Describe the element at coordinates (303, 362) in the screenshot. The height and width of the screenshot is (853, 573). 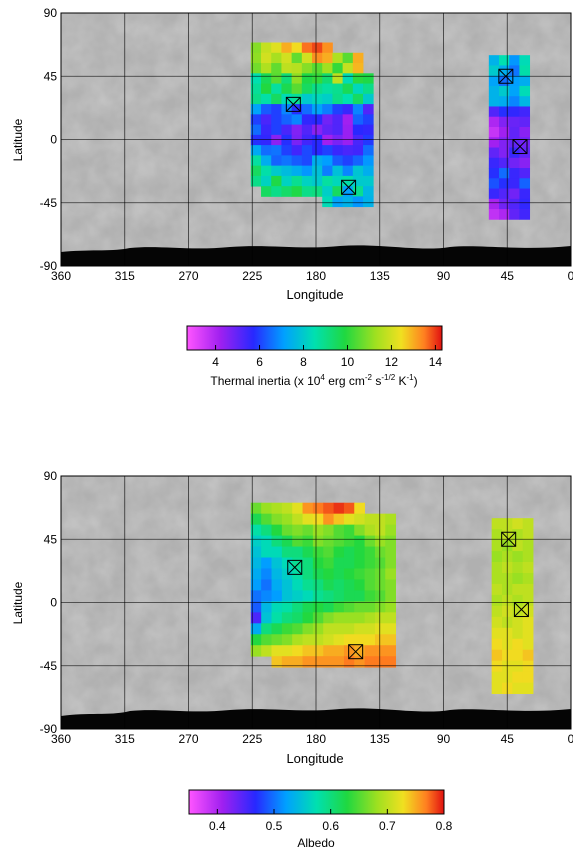
I see `colorbar-tick-label: 8` at that location.